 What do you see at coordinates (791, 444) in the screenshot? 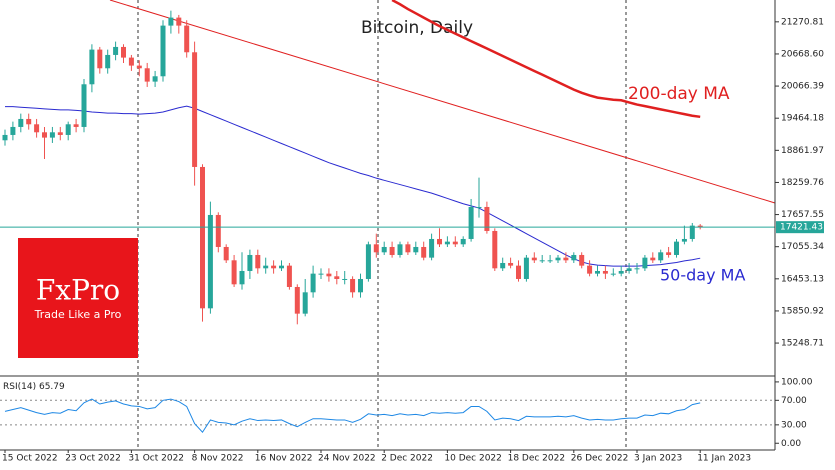
I see `y-tick-label: 0.00` at bounding box center [791, 444].